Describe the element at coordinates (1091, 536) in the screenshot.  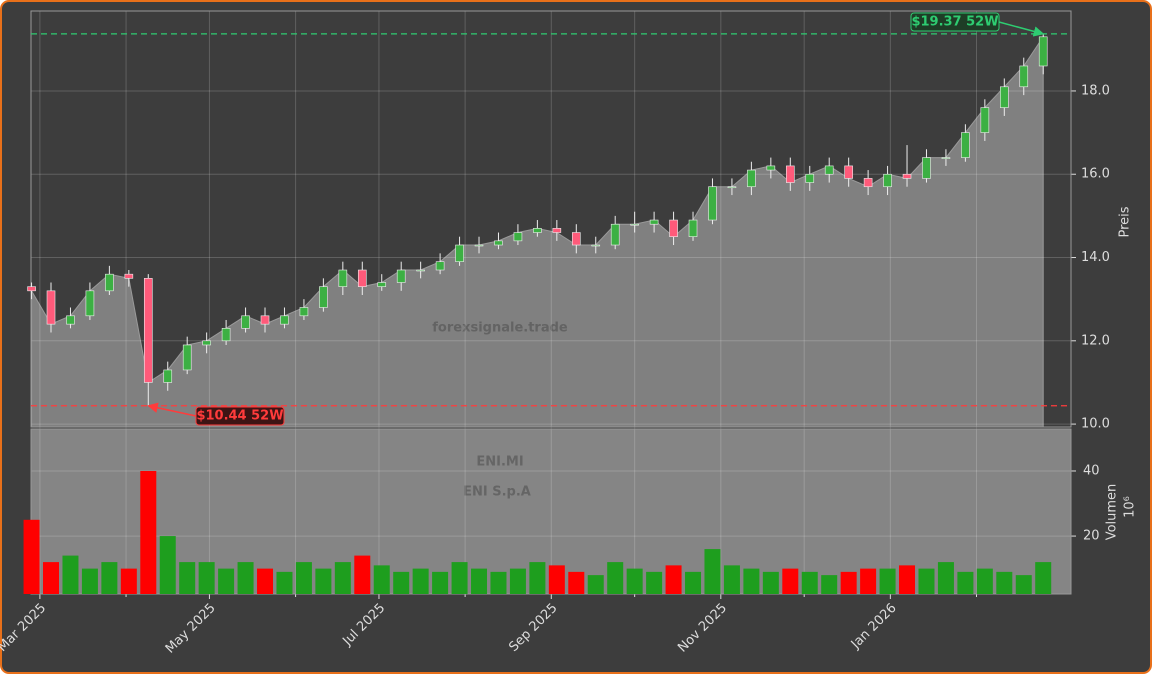
I see `y-tick-label: 20` at that location.